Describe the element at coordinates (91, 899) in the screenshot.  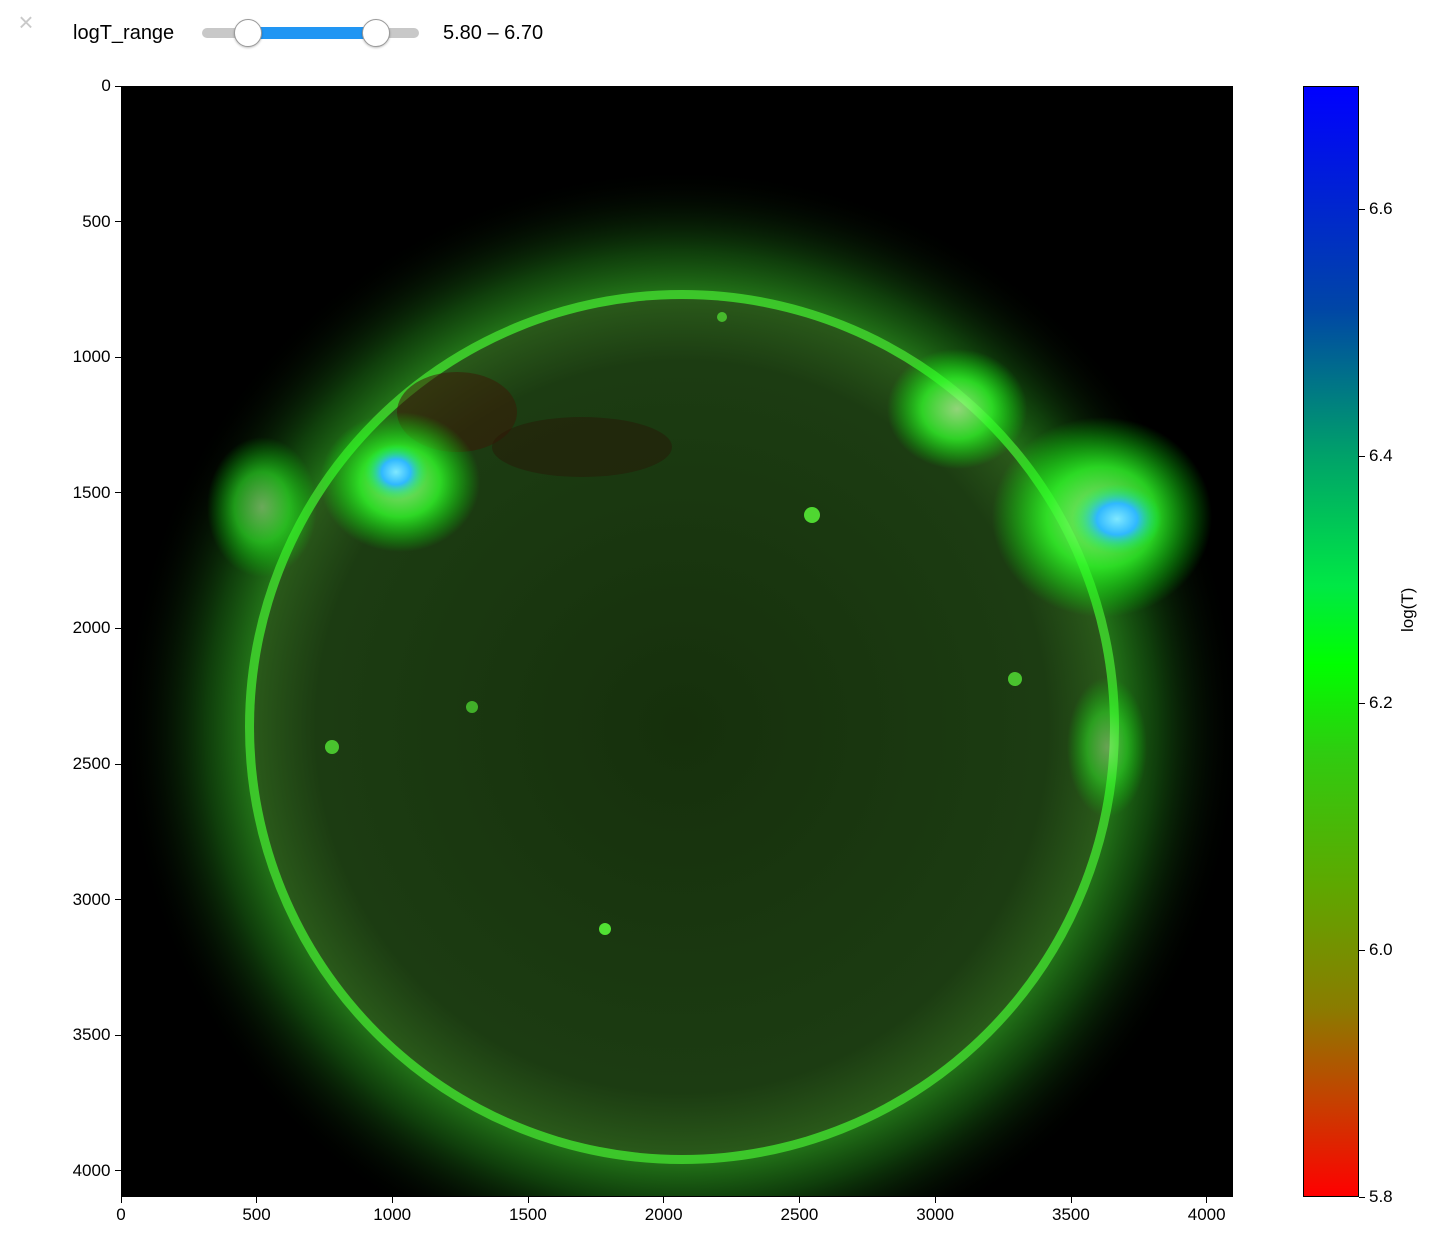
I see `y-tick-label: 3000` at that location.